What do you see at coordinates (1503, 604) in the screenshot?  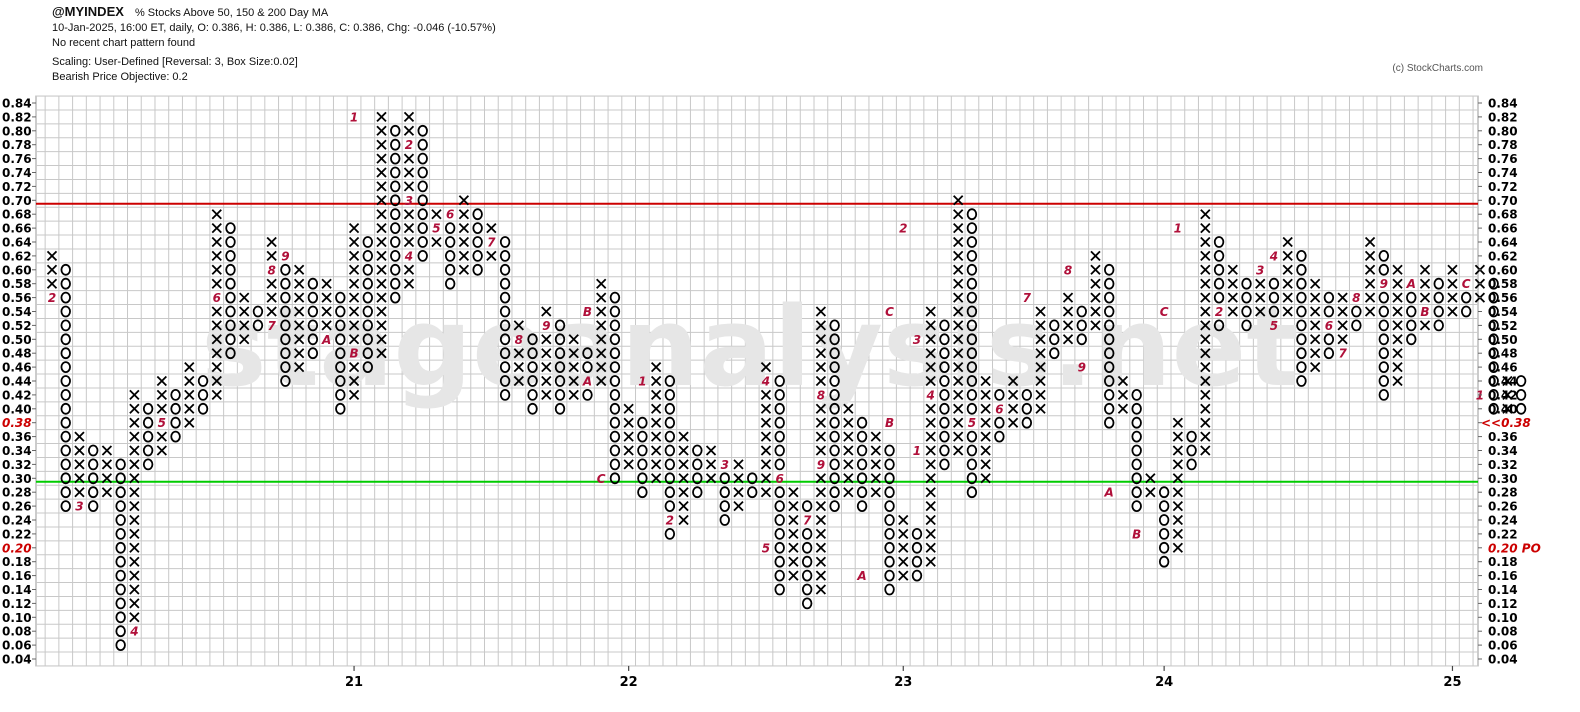 I see `y-tick-label-right: 0.12` at bounding box center [1503, 604].